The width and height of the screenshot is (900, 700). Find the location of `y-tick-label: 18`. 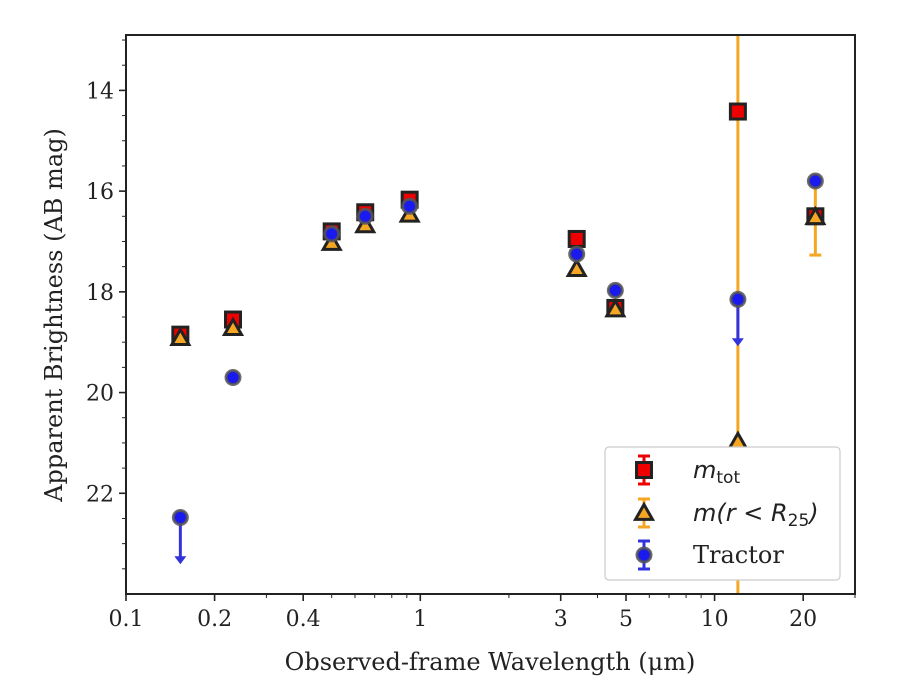

y-tick-label: 18 is located at coordinates (100, 293).